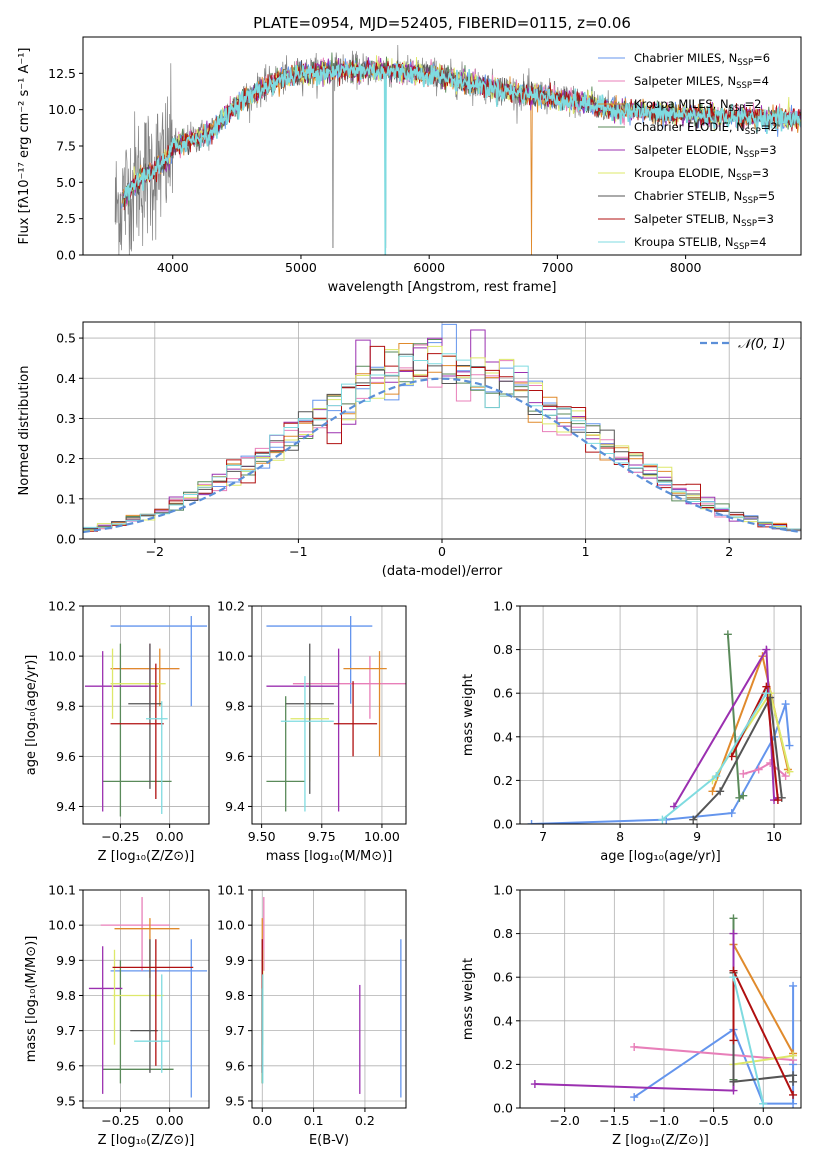 This screenshot has width=819, height=1170. I want to click on y-axis-label: mass [log₁₀(M/M⊙)], so click(31, 999).